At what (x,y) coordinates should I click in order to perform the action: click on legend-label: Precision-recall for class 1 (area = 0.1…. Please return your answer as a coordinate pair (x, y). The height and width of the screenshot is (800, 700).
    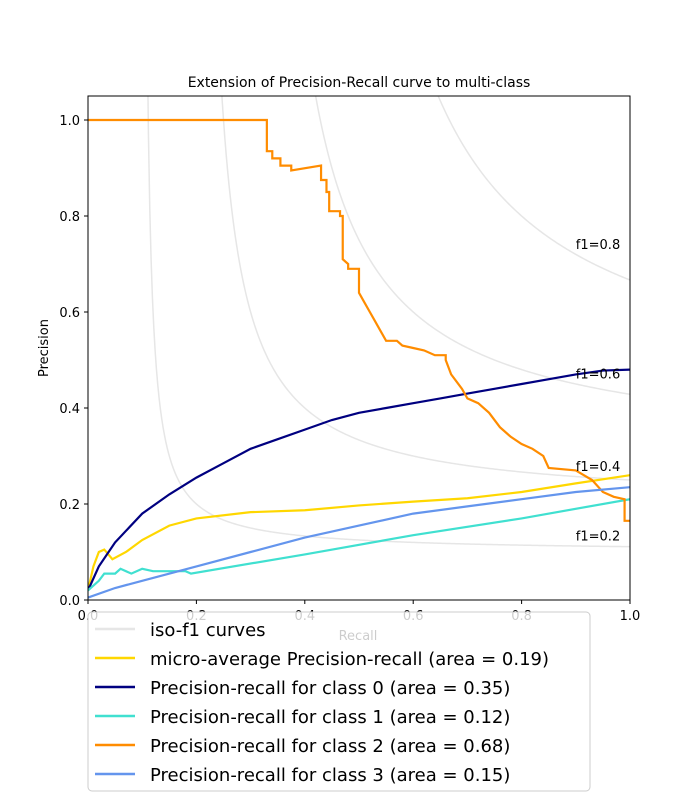
    Looking at the image, I should click on (330, 717).